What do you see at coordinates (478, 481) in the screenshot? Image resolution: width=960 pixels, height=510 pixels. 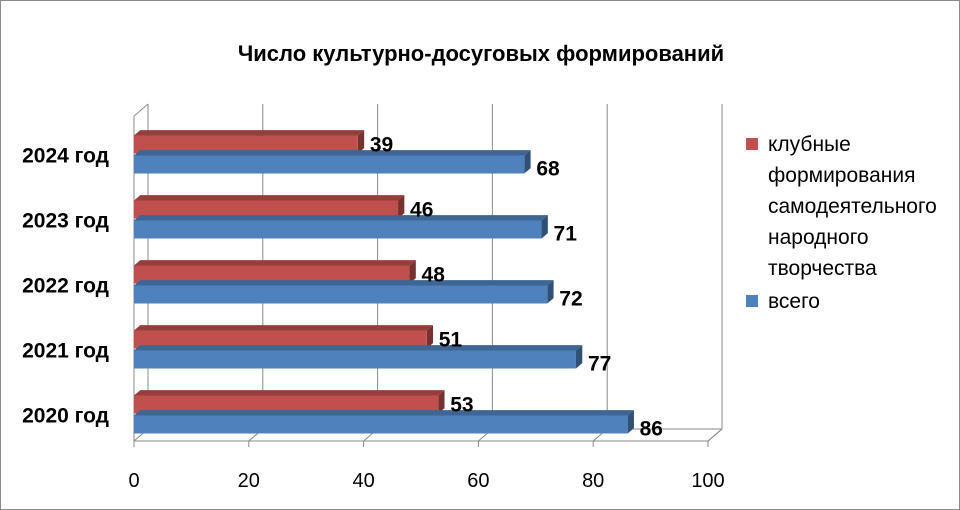 I see `x-tick-label: 60` at bounding box center [478, 481].